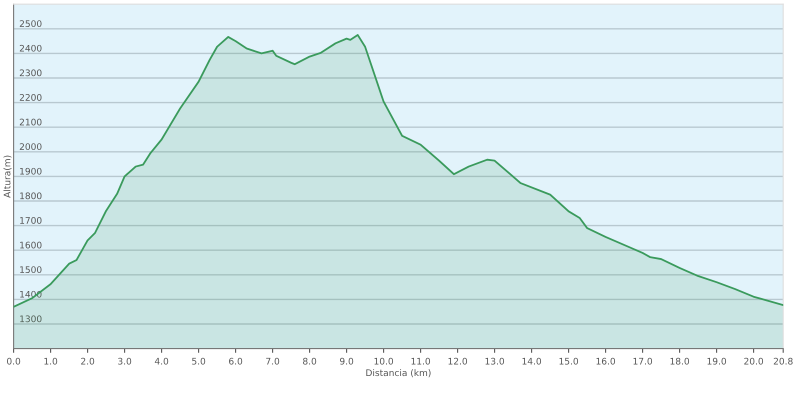  What do you see at coordinates (495, 361) in the screenshot?
I see `x-tick-label: 13.0` at bounding box center [495, 361].